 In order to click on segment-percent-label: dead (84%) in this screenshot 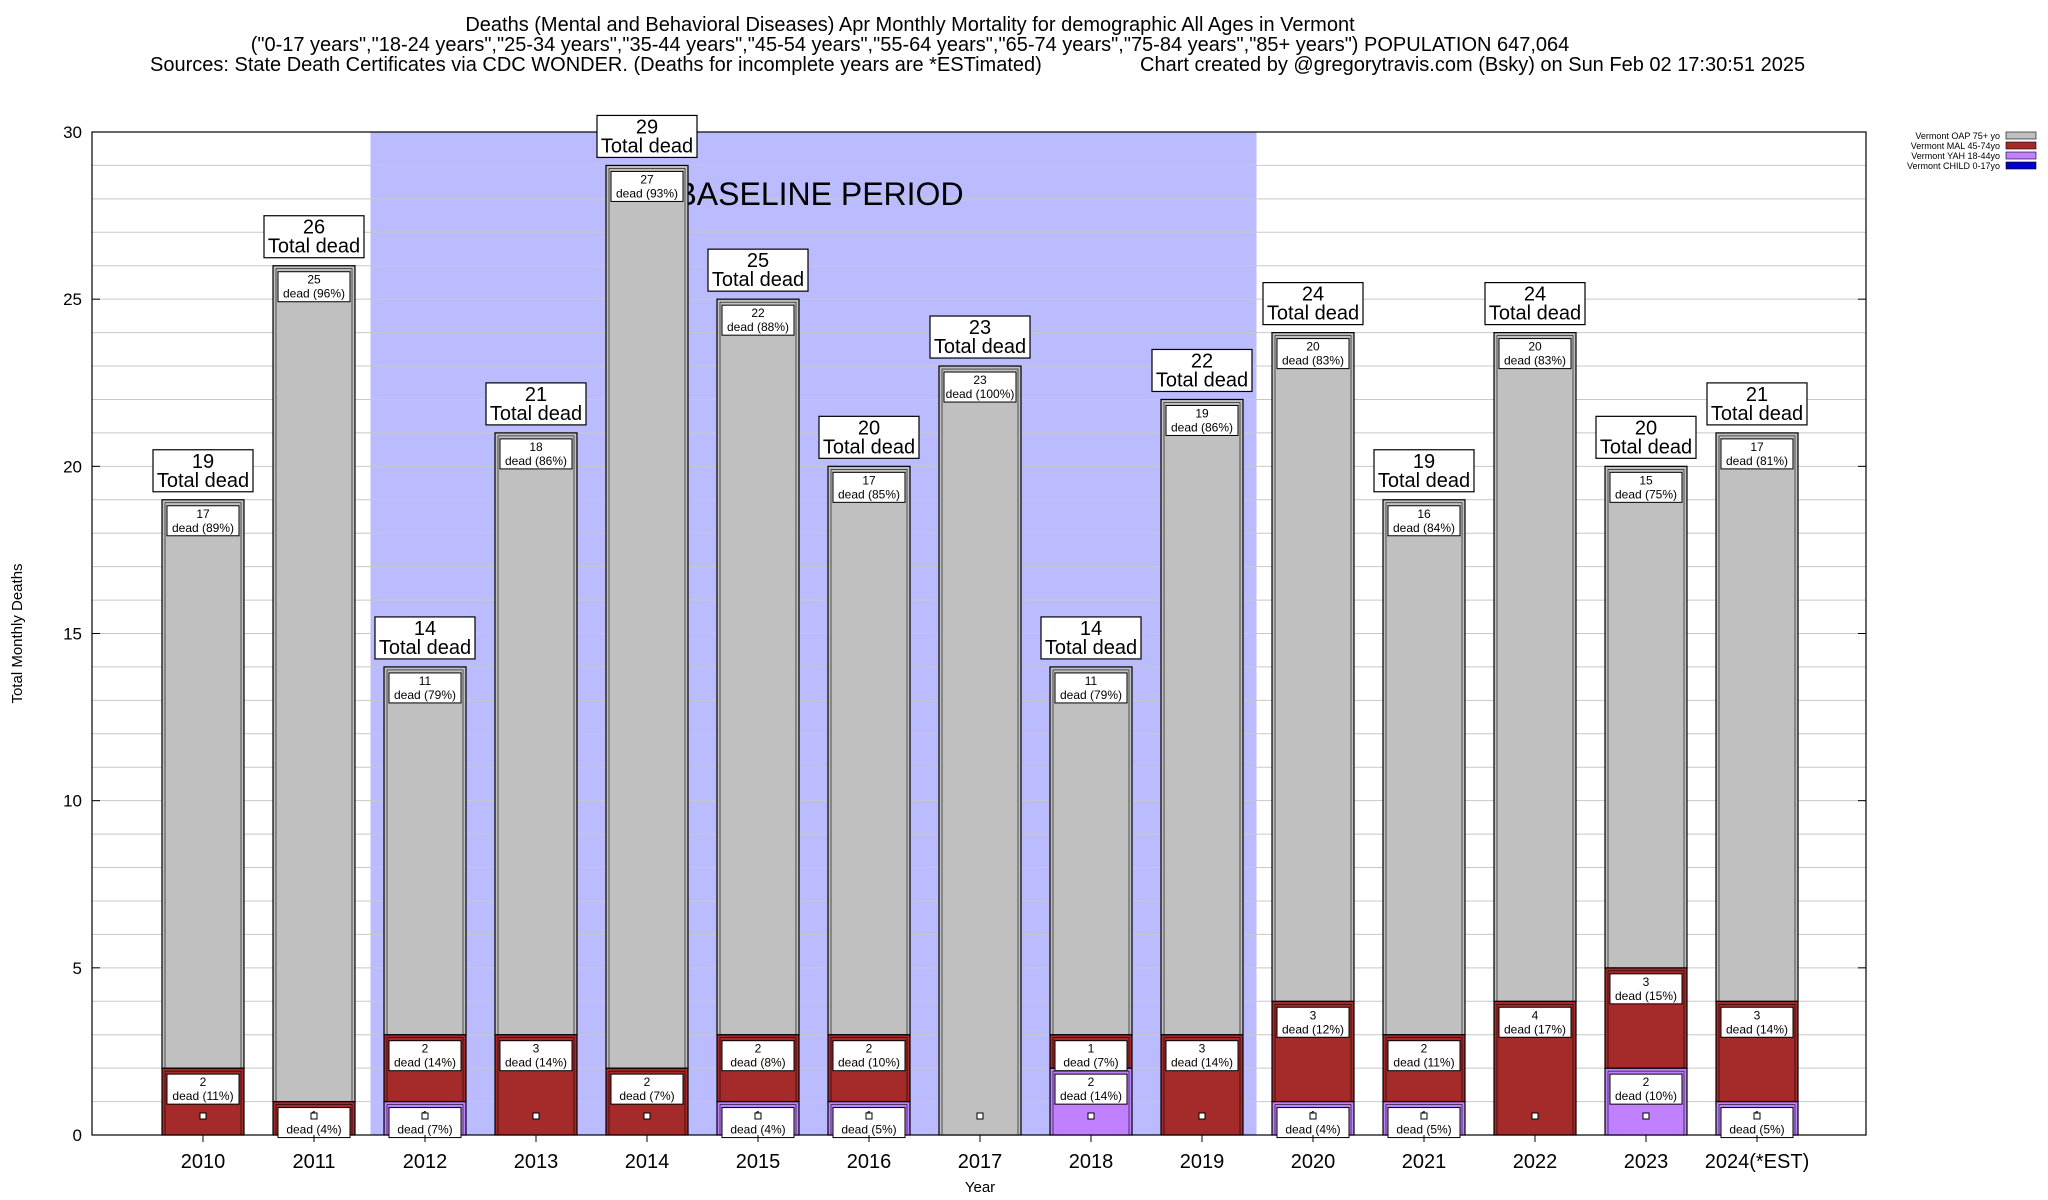, I will do `click(1424, 528)`.